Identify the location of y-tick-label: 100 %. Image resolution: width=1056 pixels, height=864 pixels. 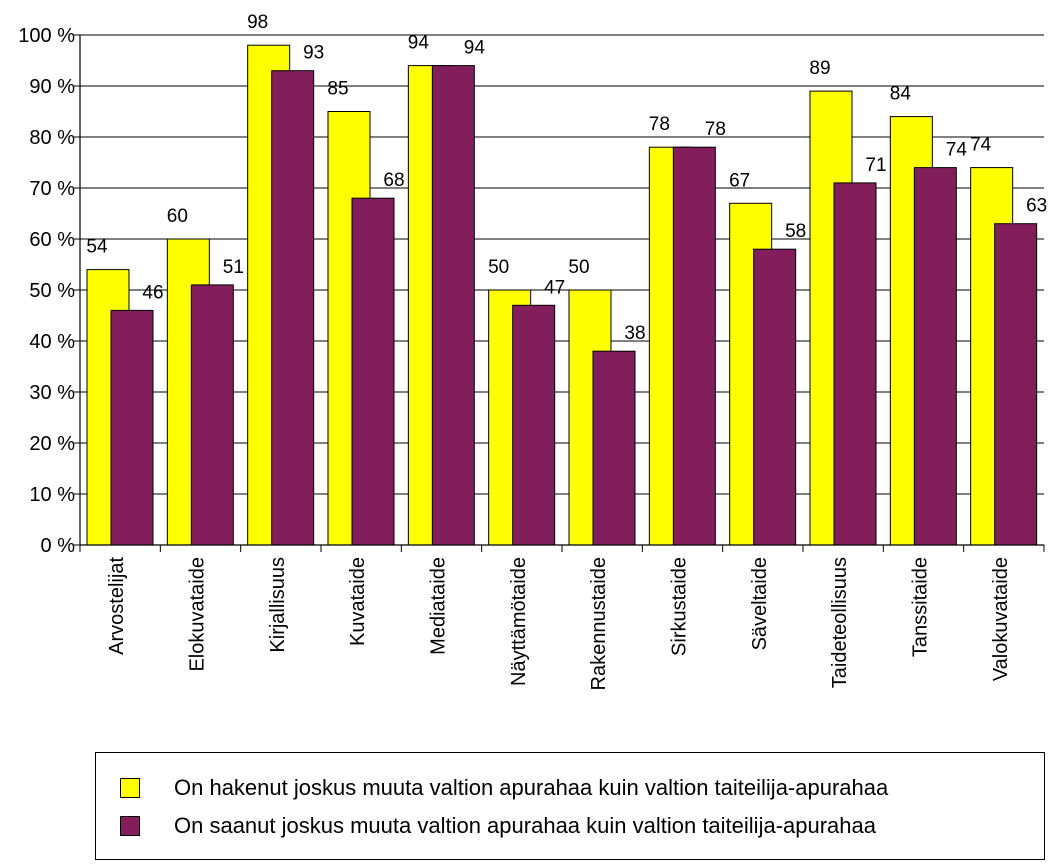
(46, 36).